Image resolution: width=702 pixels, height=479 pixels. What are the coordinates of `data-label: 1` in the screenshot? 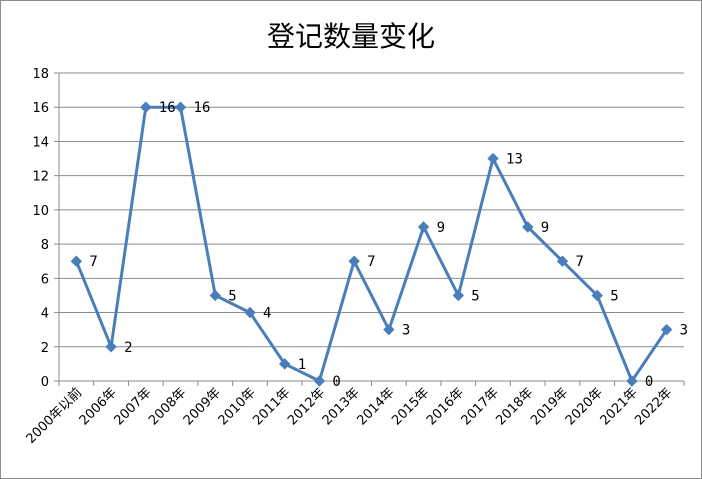 It's located at (302, 365).